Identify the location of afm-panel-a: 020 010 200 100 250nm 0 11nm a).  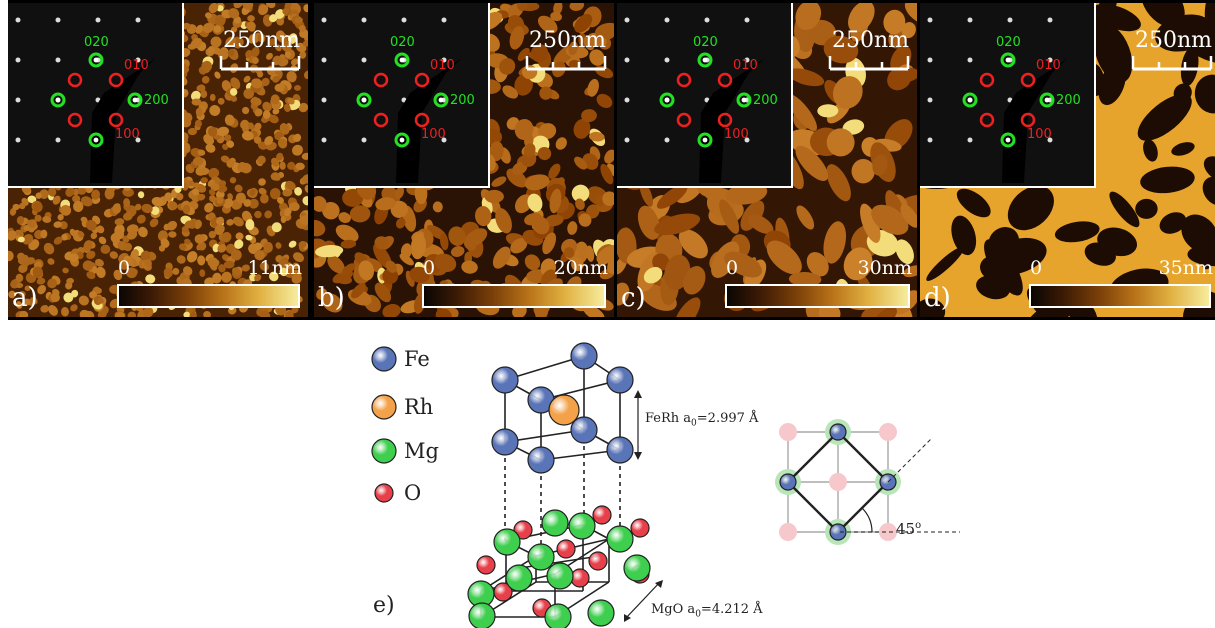
(158, 160).